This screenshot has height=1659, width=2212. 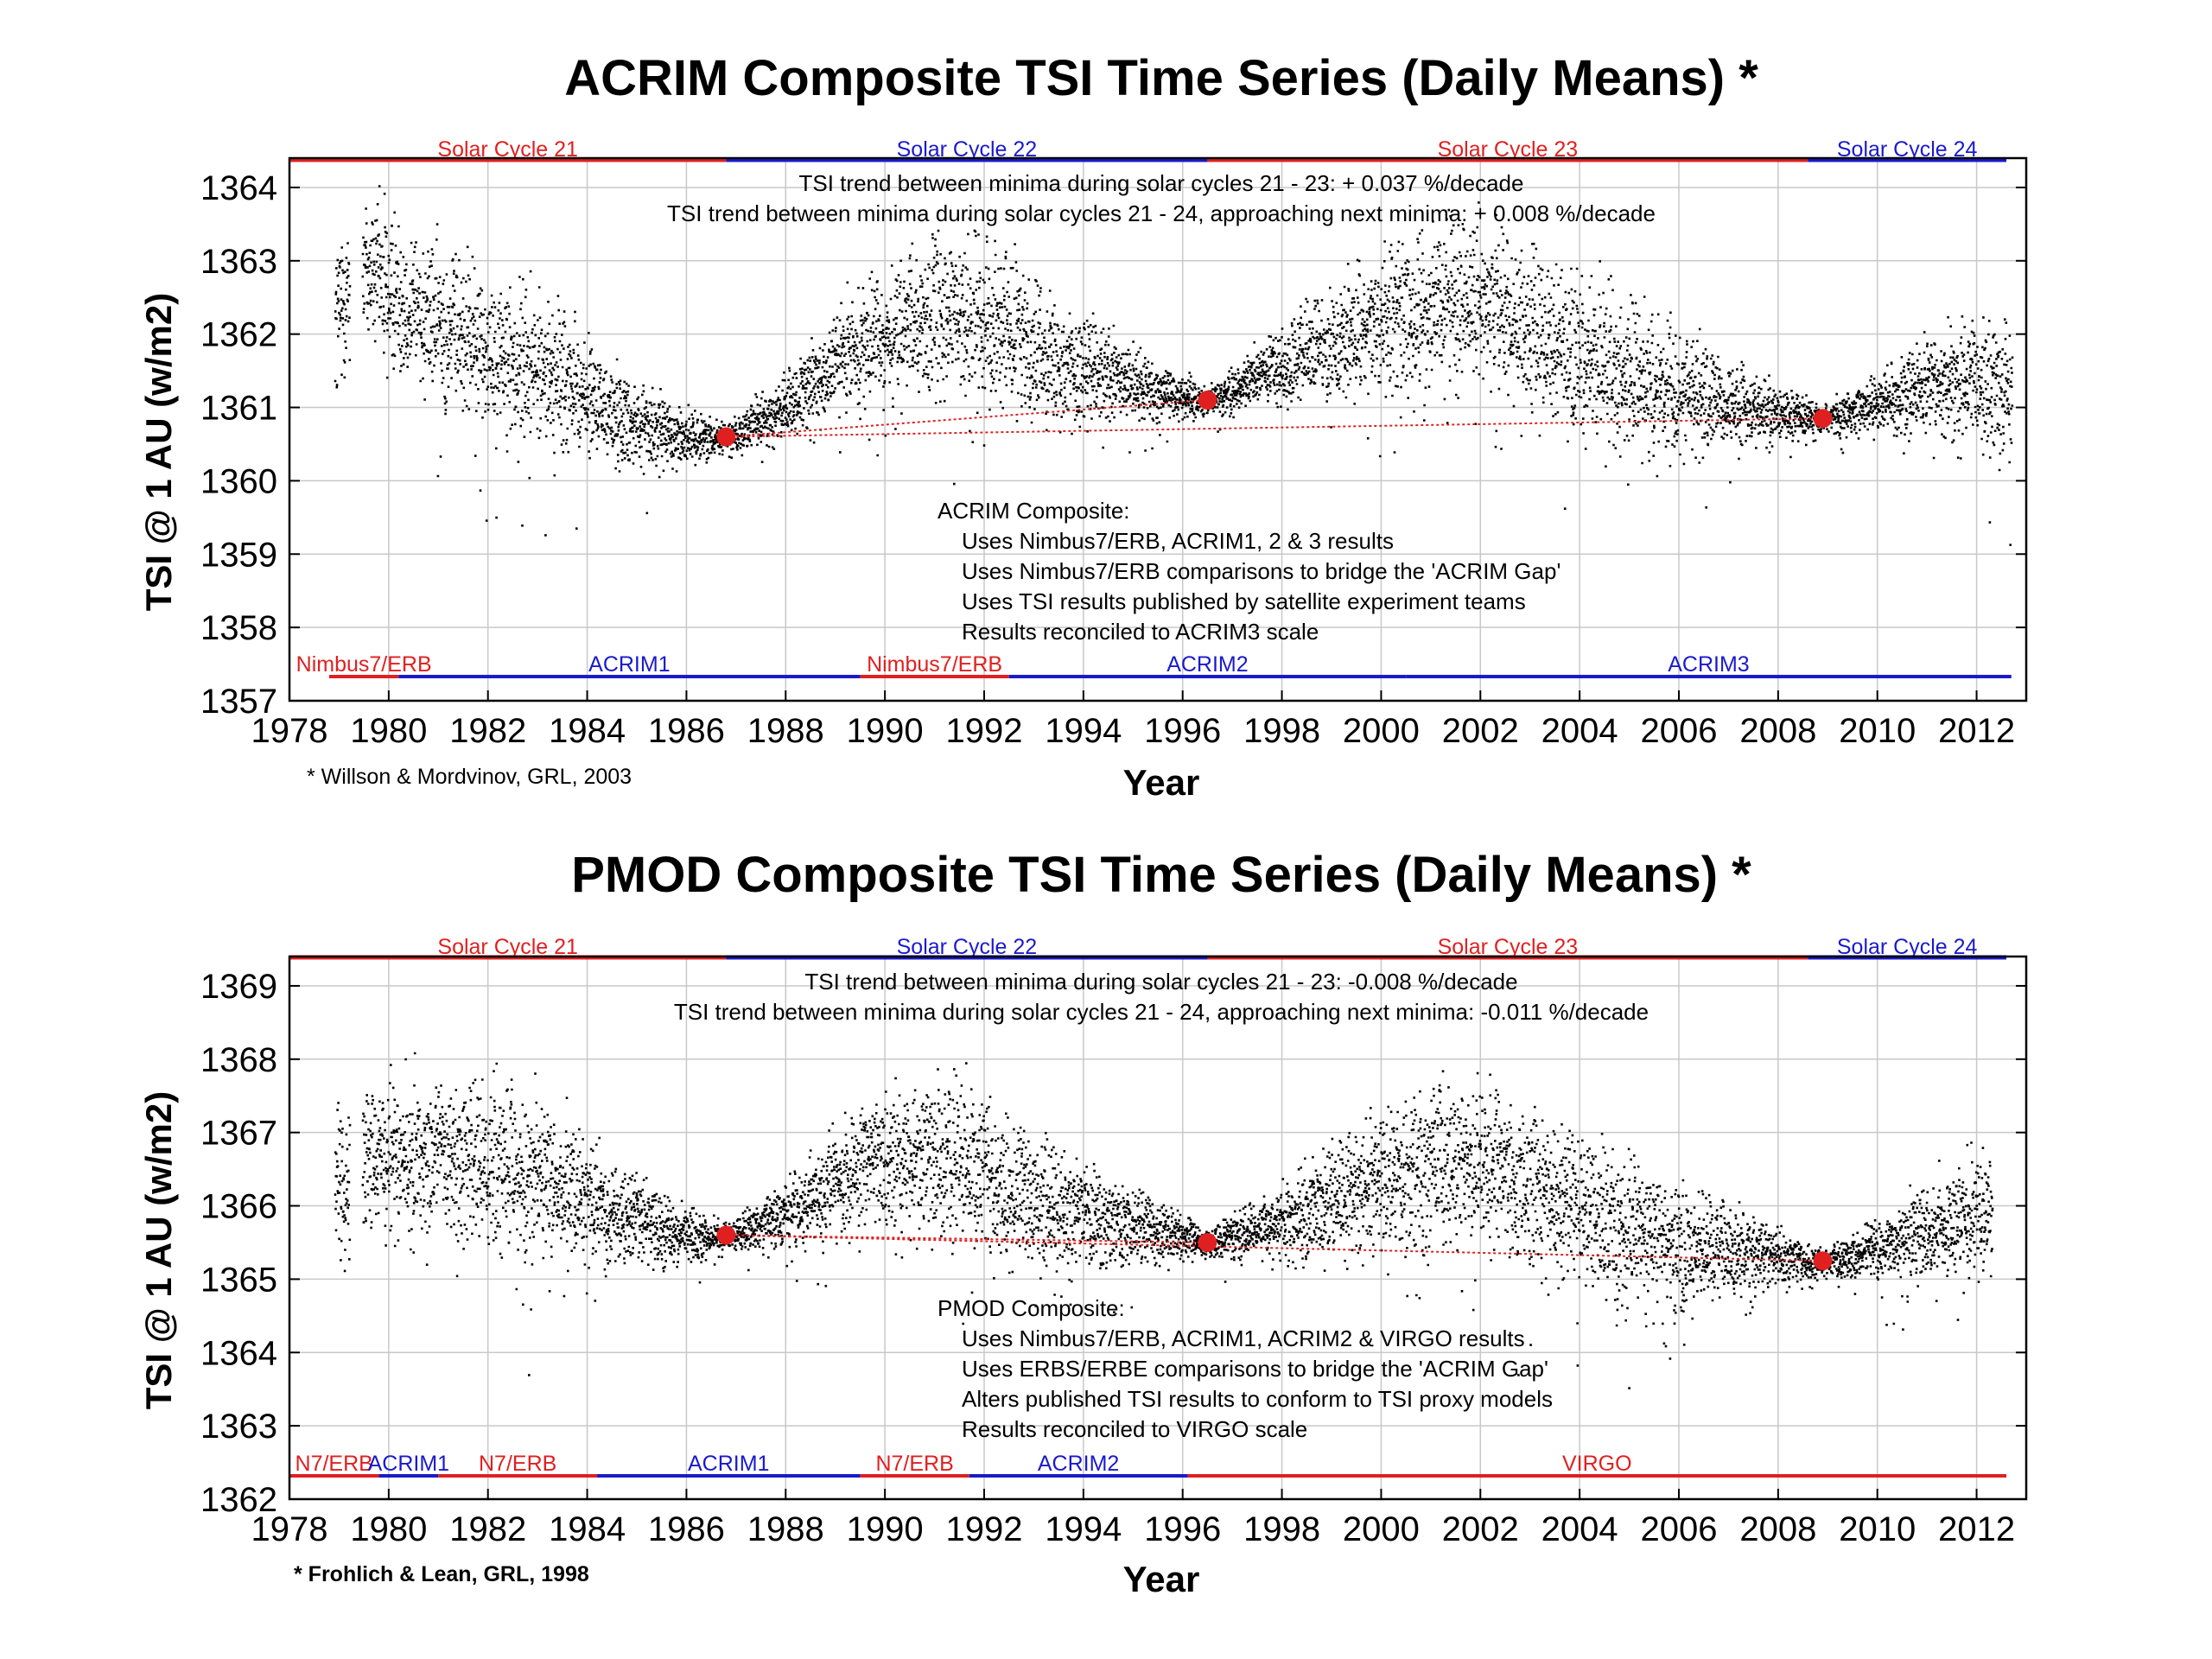 I want to click on pmod-x-tick-label: 1988, so click(x=785, y=1529).